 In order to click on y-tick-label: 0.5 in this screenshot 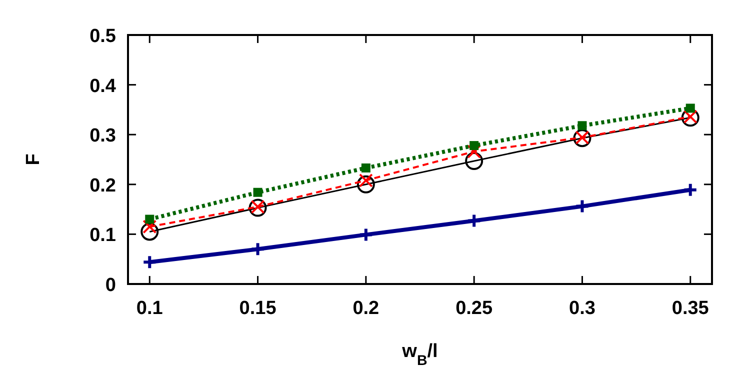, I will do `click(103, 36)`.